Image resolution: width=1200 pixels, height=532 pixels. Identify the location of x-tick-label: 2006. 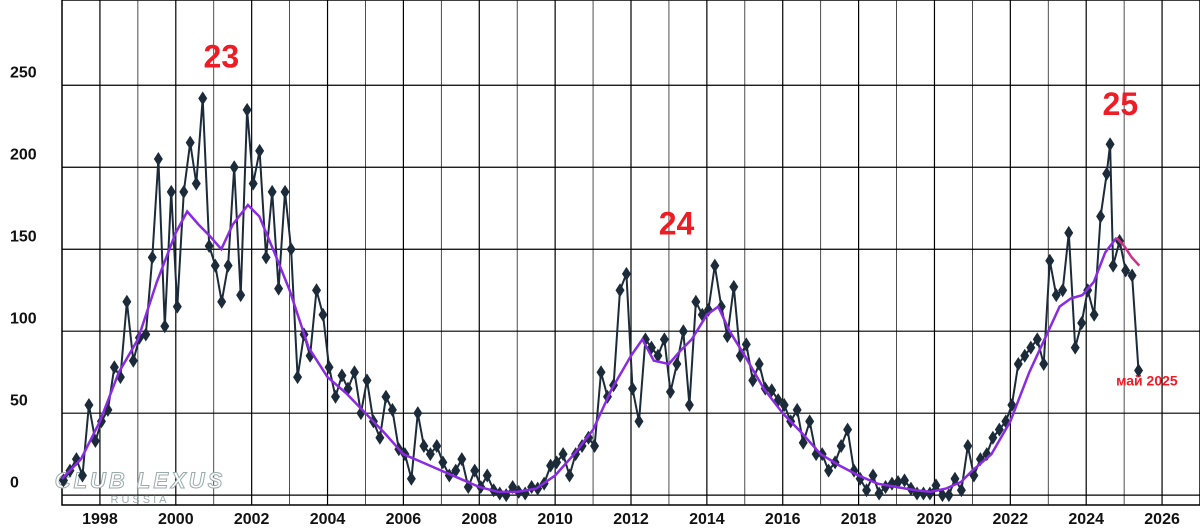
(404, 519).